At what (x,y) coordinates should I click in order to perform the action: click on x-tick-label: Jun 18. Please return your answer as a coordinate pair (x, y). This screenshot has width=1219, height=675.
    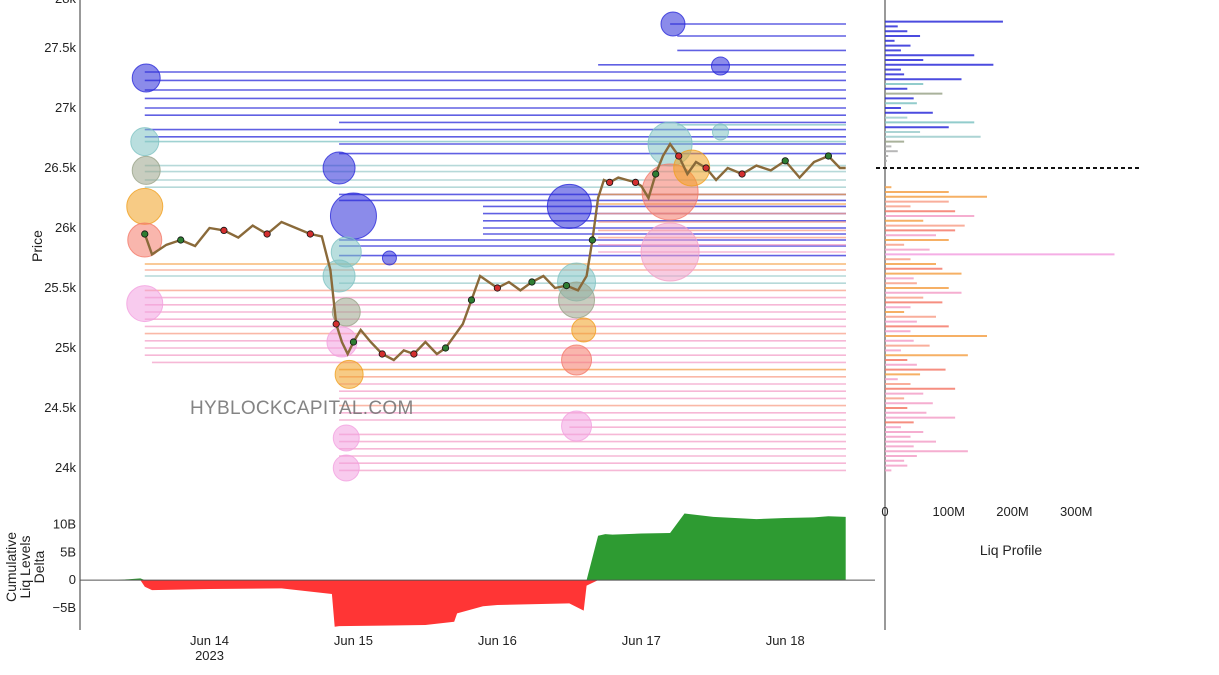
    Looking at the image, I should click on (785, 640).